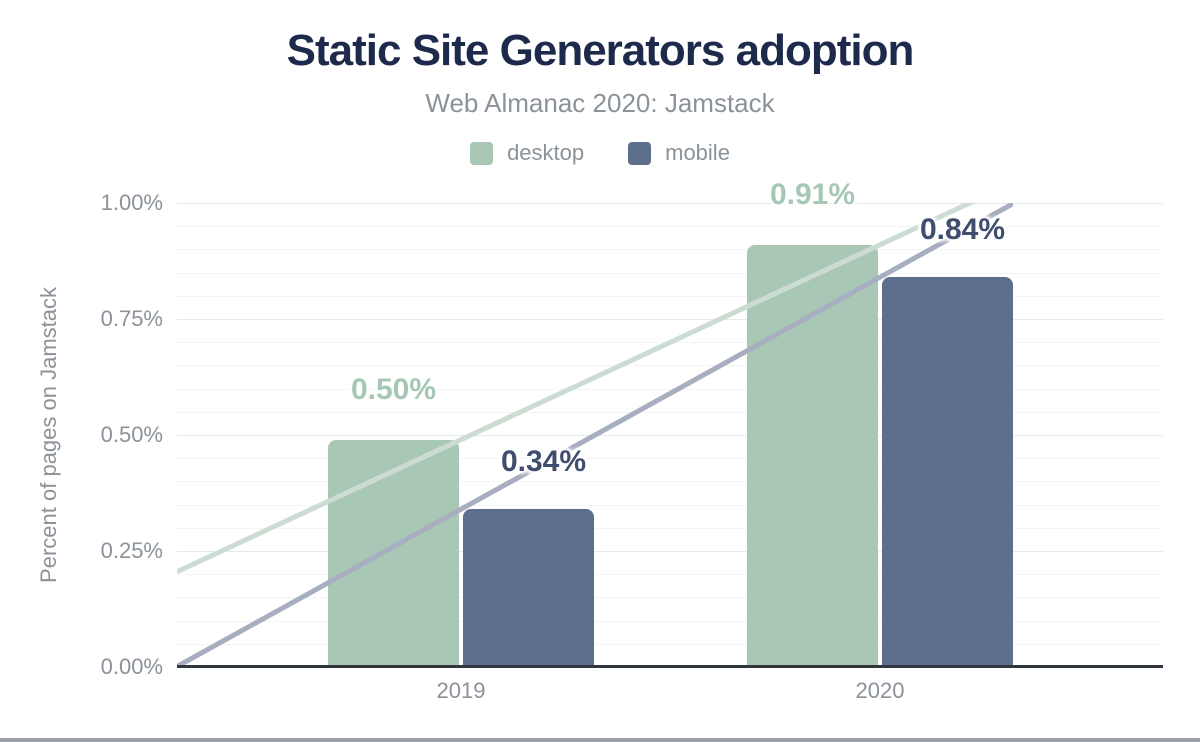 The width and height of the screenshot is (1200, 742). I want to click on legend-label: mobile, so click(697, 152).